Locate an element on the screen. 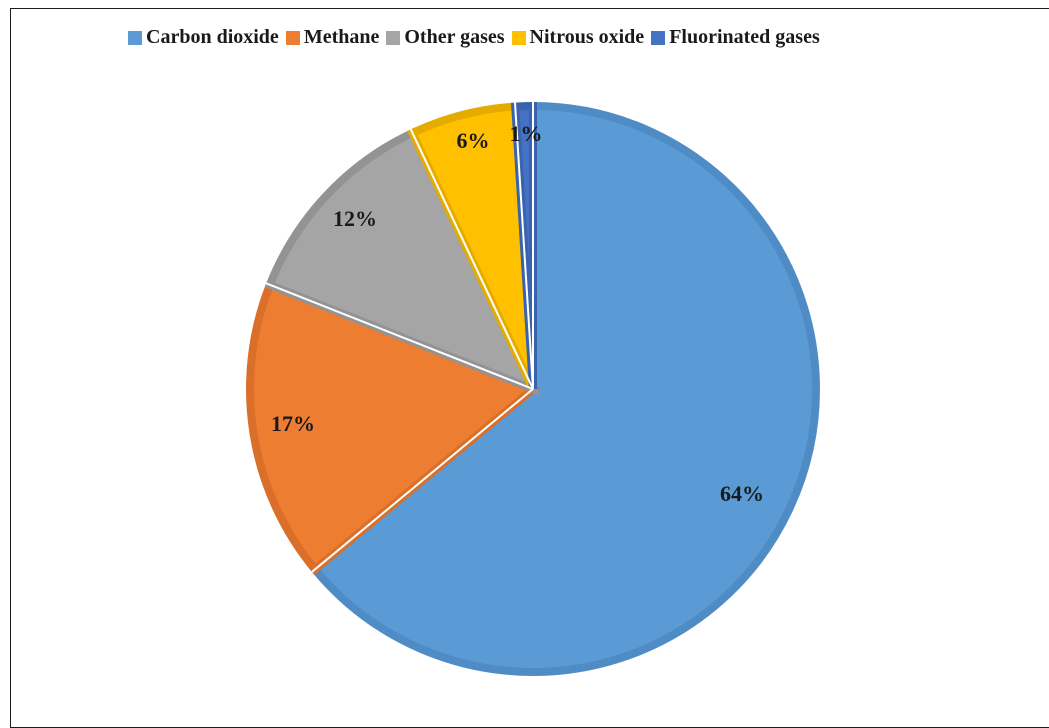  data-label-nitrous-oxide: 6% is located at coordinates (473, 140).